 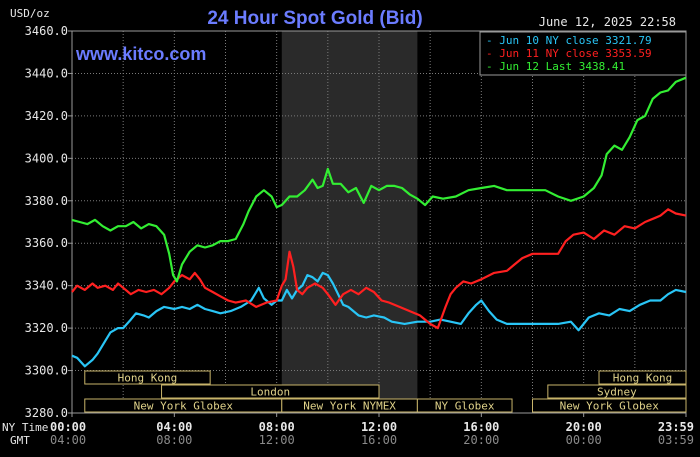 What do you see at coordinates (584, 427) in the screenshot?
I see `x-tick-label-ny: 20:00` at bounding box center [584, 427].